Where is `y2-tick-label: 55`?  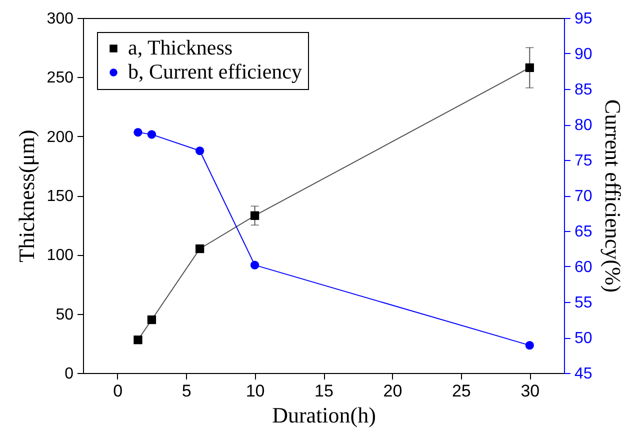 y2-tick-label: 55 is located at coordinates (583, 303).